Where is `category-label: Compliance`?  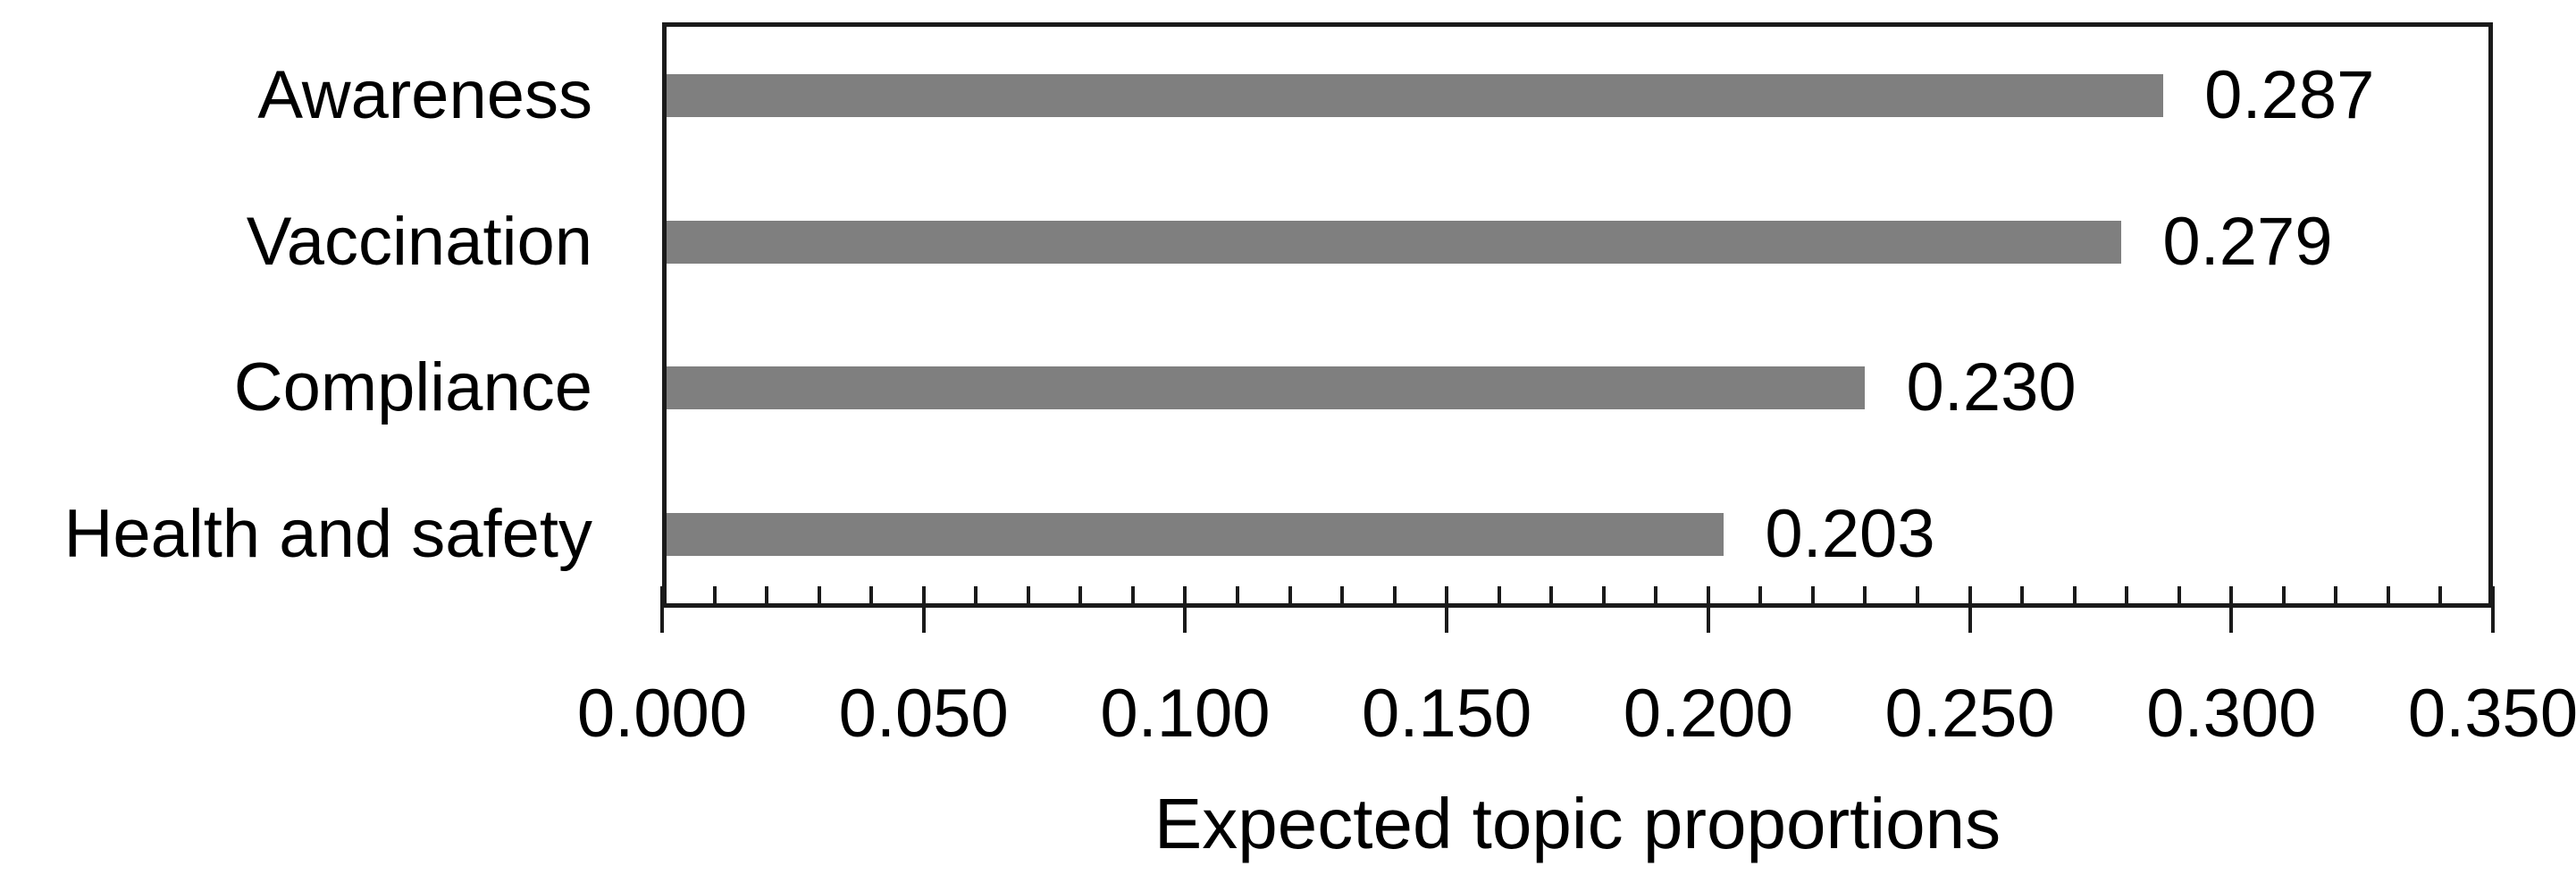 category-label: Compliance is located at coordinates (412, 387).